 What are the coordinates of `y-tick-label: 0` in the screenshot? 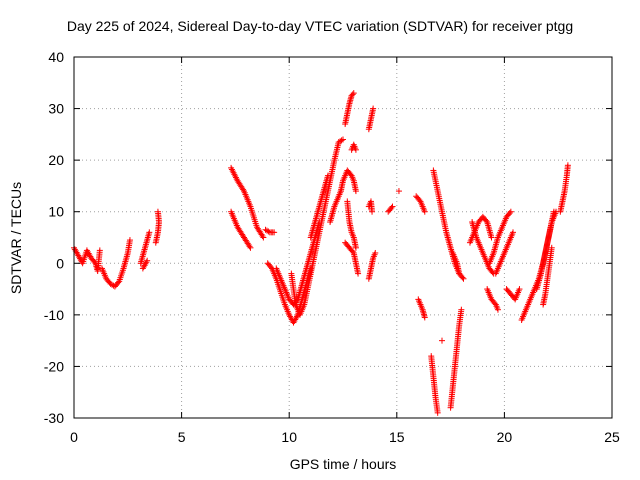 It's located at (60, 263).